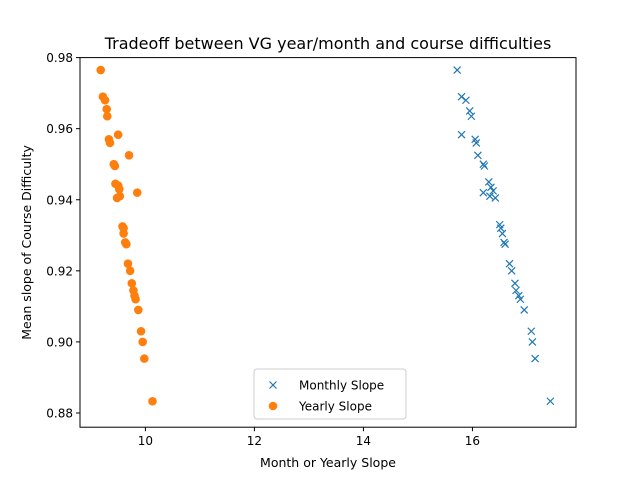 Image resolution: width=640 pixels, height=484 pixels. I want to click on legend: Monthly Slope Yearly Slope, so click(330, 394).